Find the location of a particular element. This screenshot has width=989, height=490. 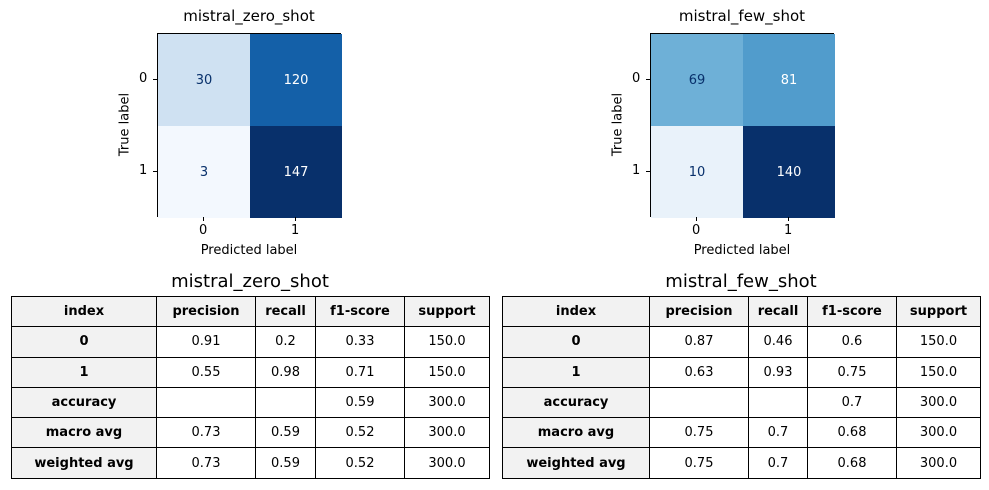

table-row: 1 0.63 0.93 0.75 150.0 is located at coordinates (741, 372).